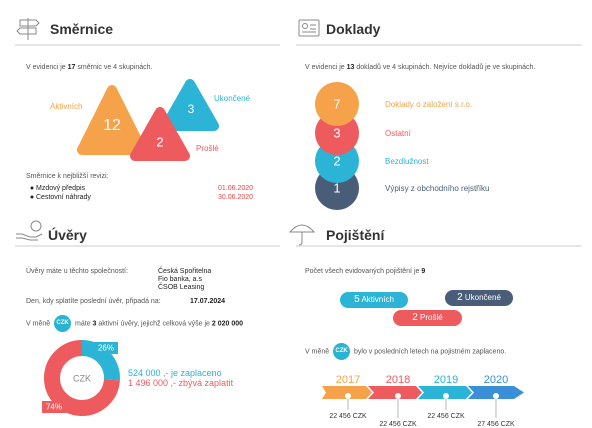 The image size is (592, 428). I want to click on document-icon, so click(309, 28).